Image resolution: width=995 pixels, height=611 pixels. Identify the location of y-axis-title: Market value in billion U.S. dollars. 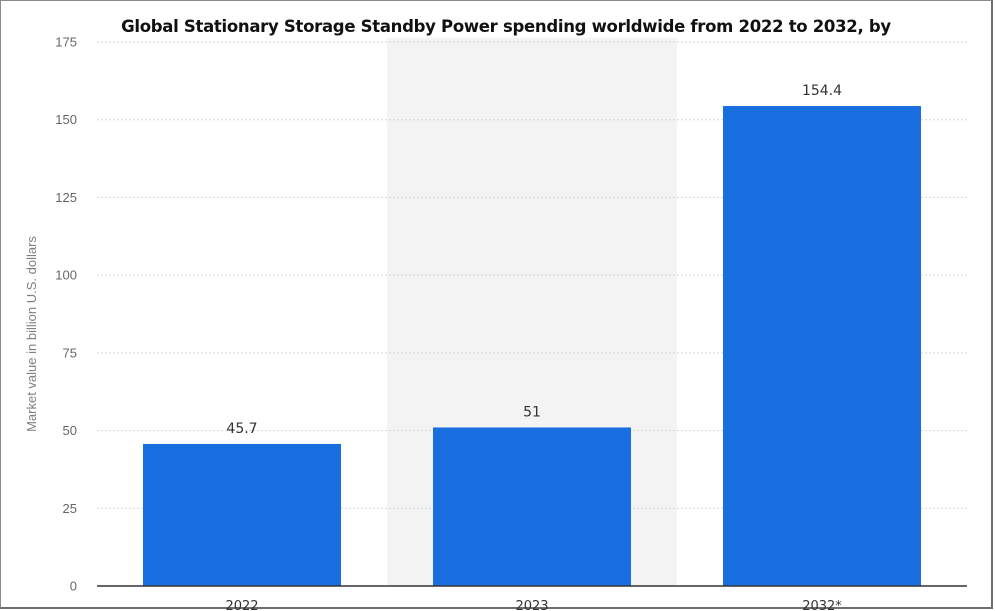
(31, 334).